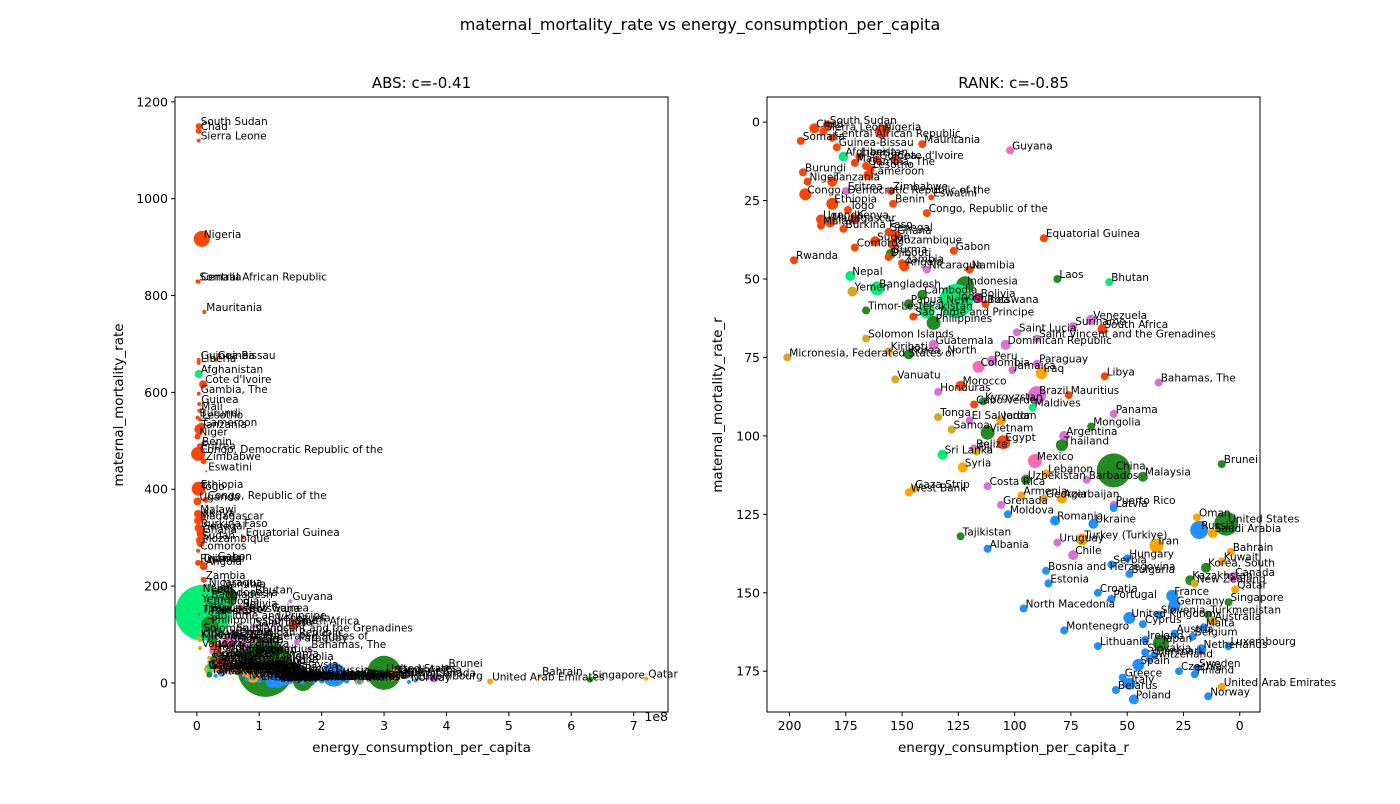  What do you see at coordinates (234, 308) in the screenshot?
I see `abs-point-label: Mauritania` at bounding box center [234, 308].